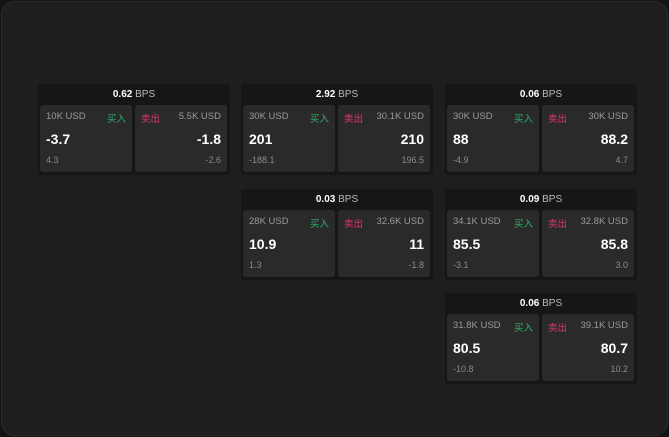 The width and height of the screenshot is (669, 437). What do you see at coordinates (58, 139) in the screenshot?
I see `bid-price: -3.7` at bounding box center [58, 139].